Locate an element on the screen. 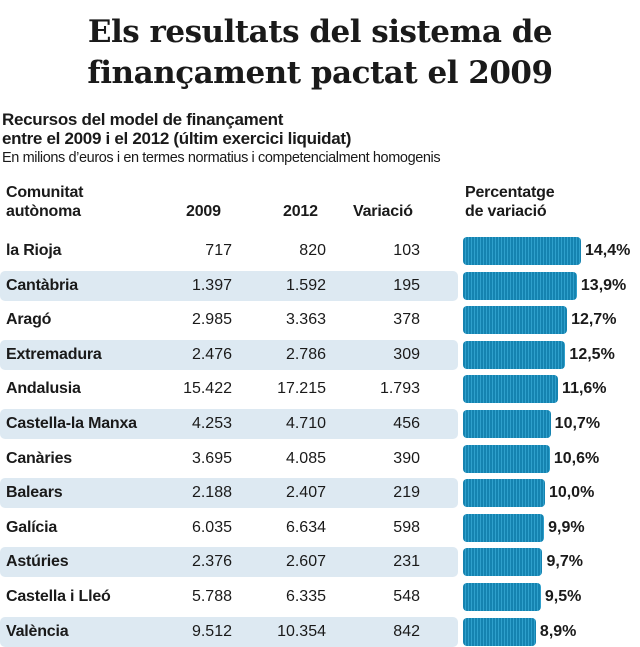 The height and width of the screenshot is (647, 640). percentage-label: 9,9% is located at coordinates (566, 527).